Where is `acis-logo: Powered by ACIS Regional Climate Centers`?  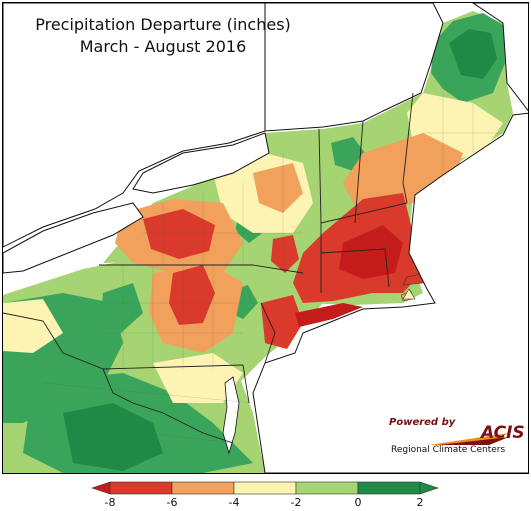
acis-logo: Powered by ACIS Regional Climate Centers is located at coordinates (457, 439).